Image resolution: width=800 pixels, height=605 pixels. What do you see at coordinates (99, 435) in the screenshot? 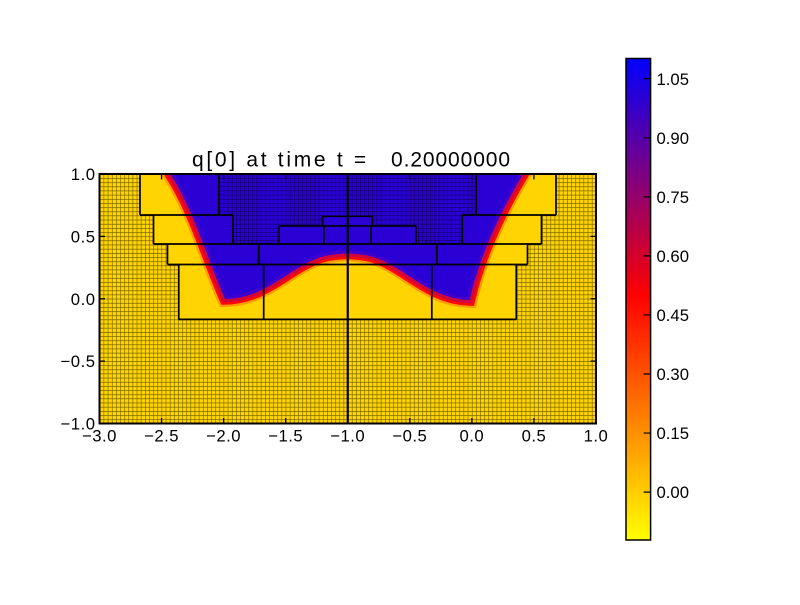
I see `svg-text: −3.0` at bounding box center [99, 435].